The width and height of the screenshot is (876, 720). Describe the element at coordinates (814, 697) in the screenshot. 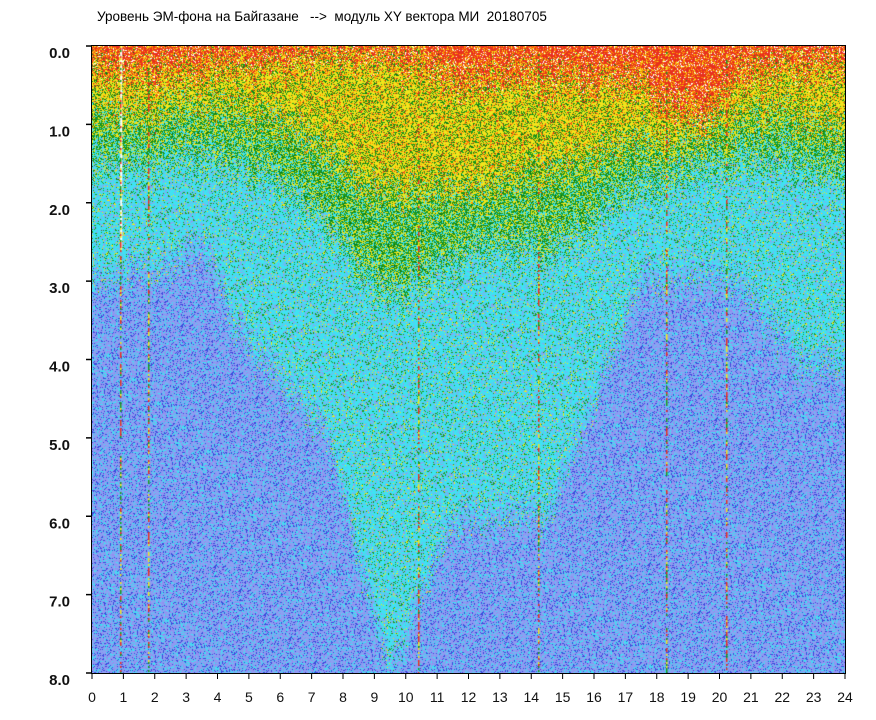

I see `x-tick-label: 23` at that location.